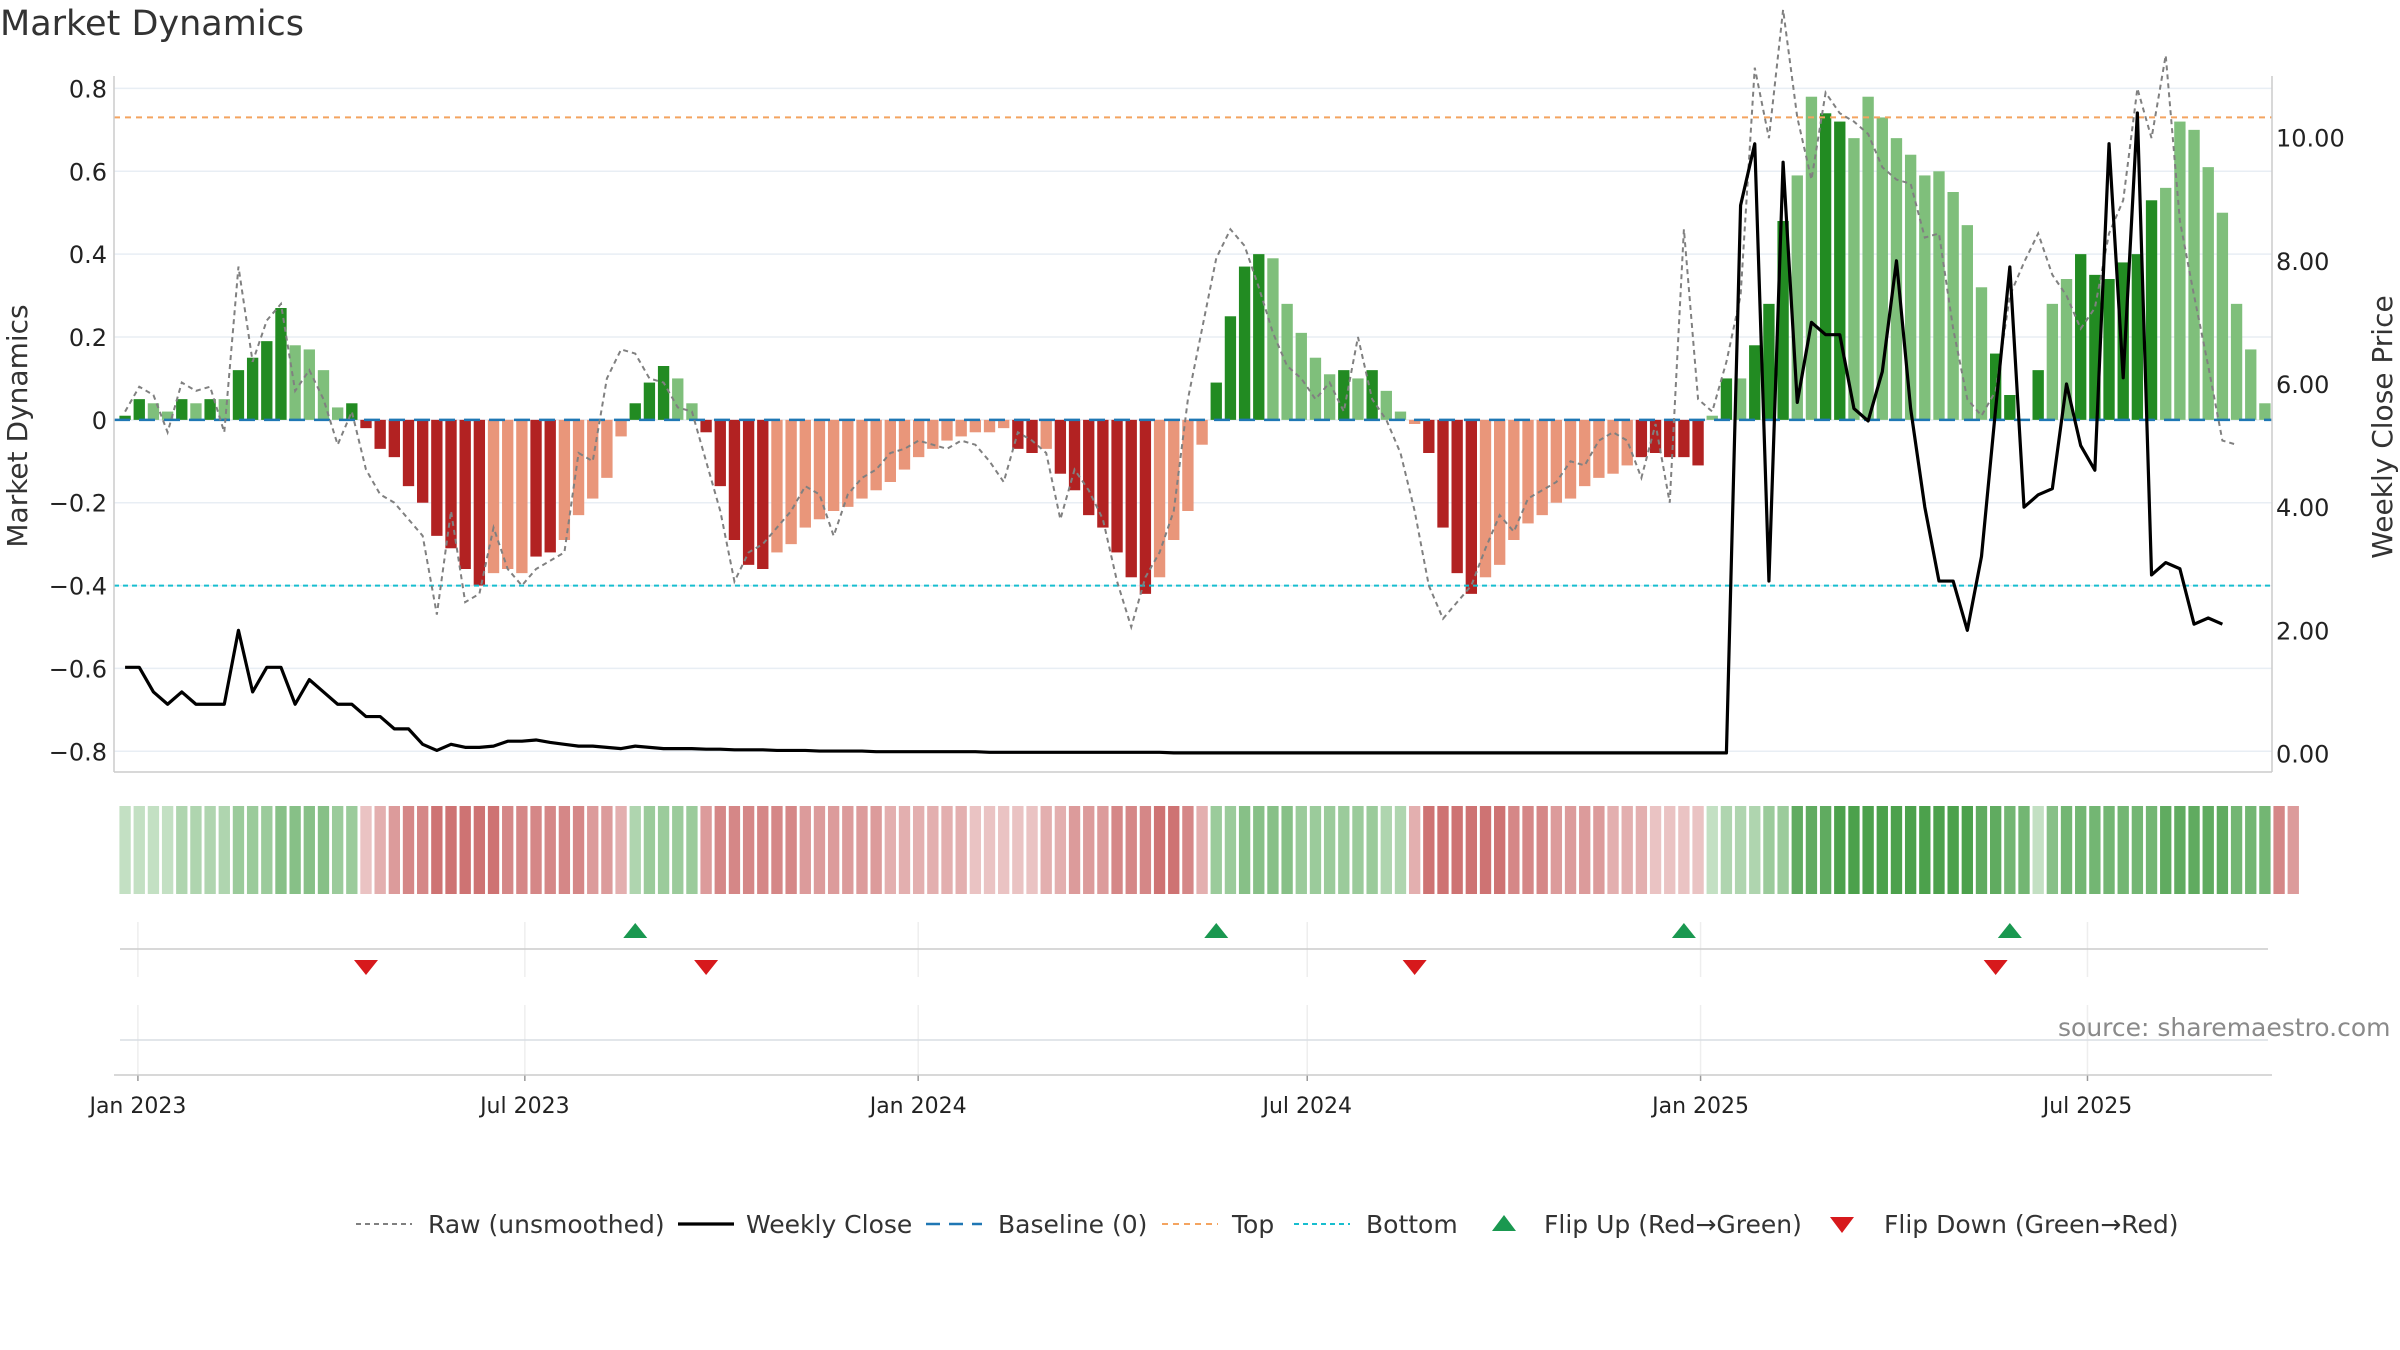  Describe the element at coordinates (2302, 385) in the screenshot. I see `y-right-tick-label: 6.00` at that location.